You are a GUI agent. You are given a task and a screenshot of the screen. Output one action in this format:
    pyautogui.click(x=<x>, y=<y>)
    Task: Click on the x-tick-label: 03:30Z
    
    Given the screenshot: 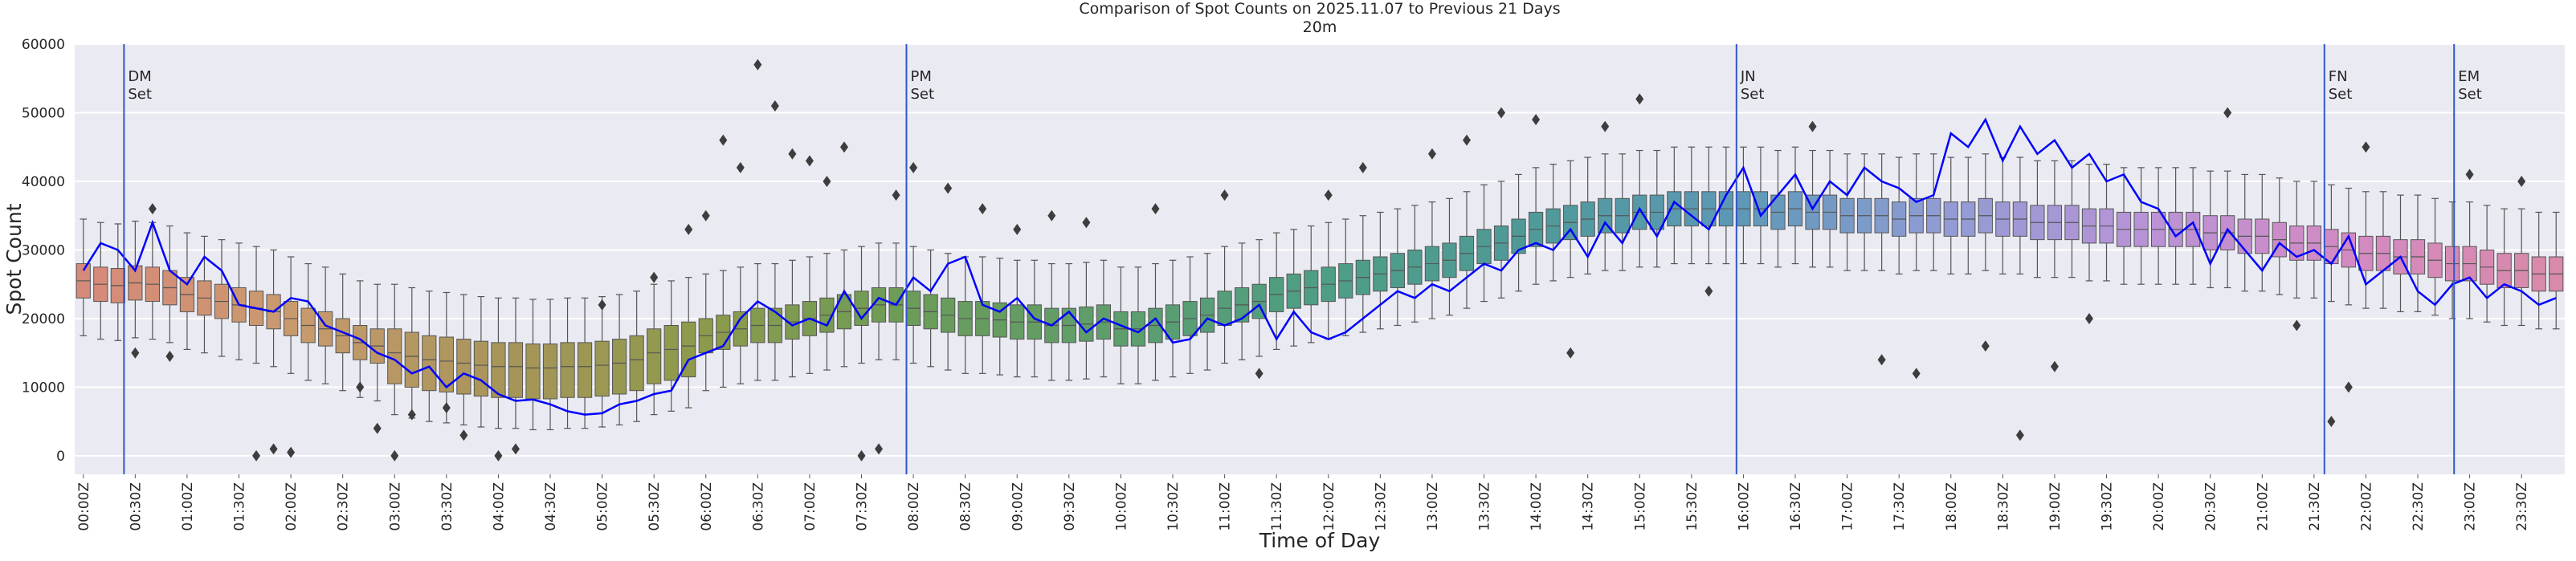 What is the action you would take?
    pyautogui.click(x=447, y=506)
    